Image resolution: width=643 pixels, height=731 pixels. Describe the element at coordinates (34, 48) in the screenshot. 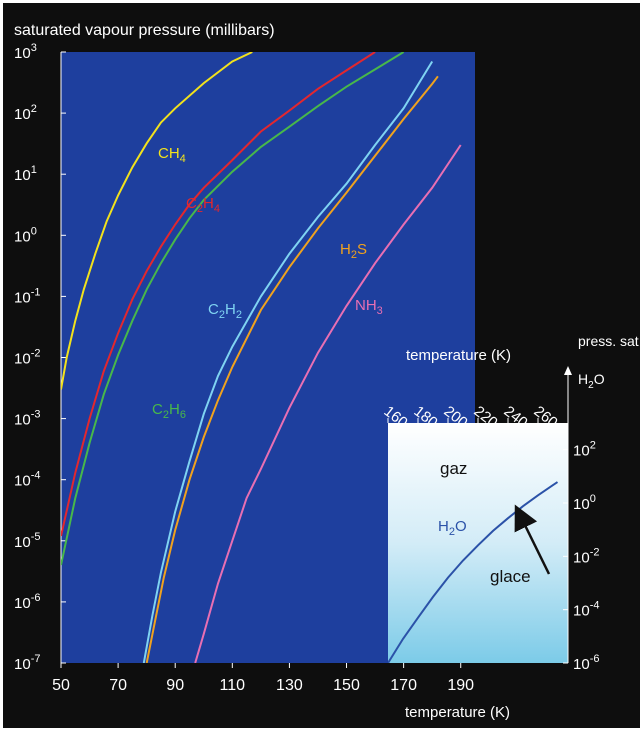

I see `main-y-tick-exp: 3` at that location.